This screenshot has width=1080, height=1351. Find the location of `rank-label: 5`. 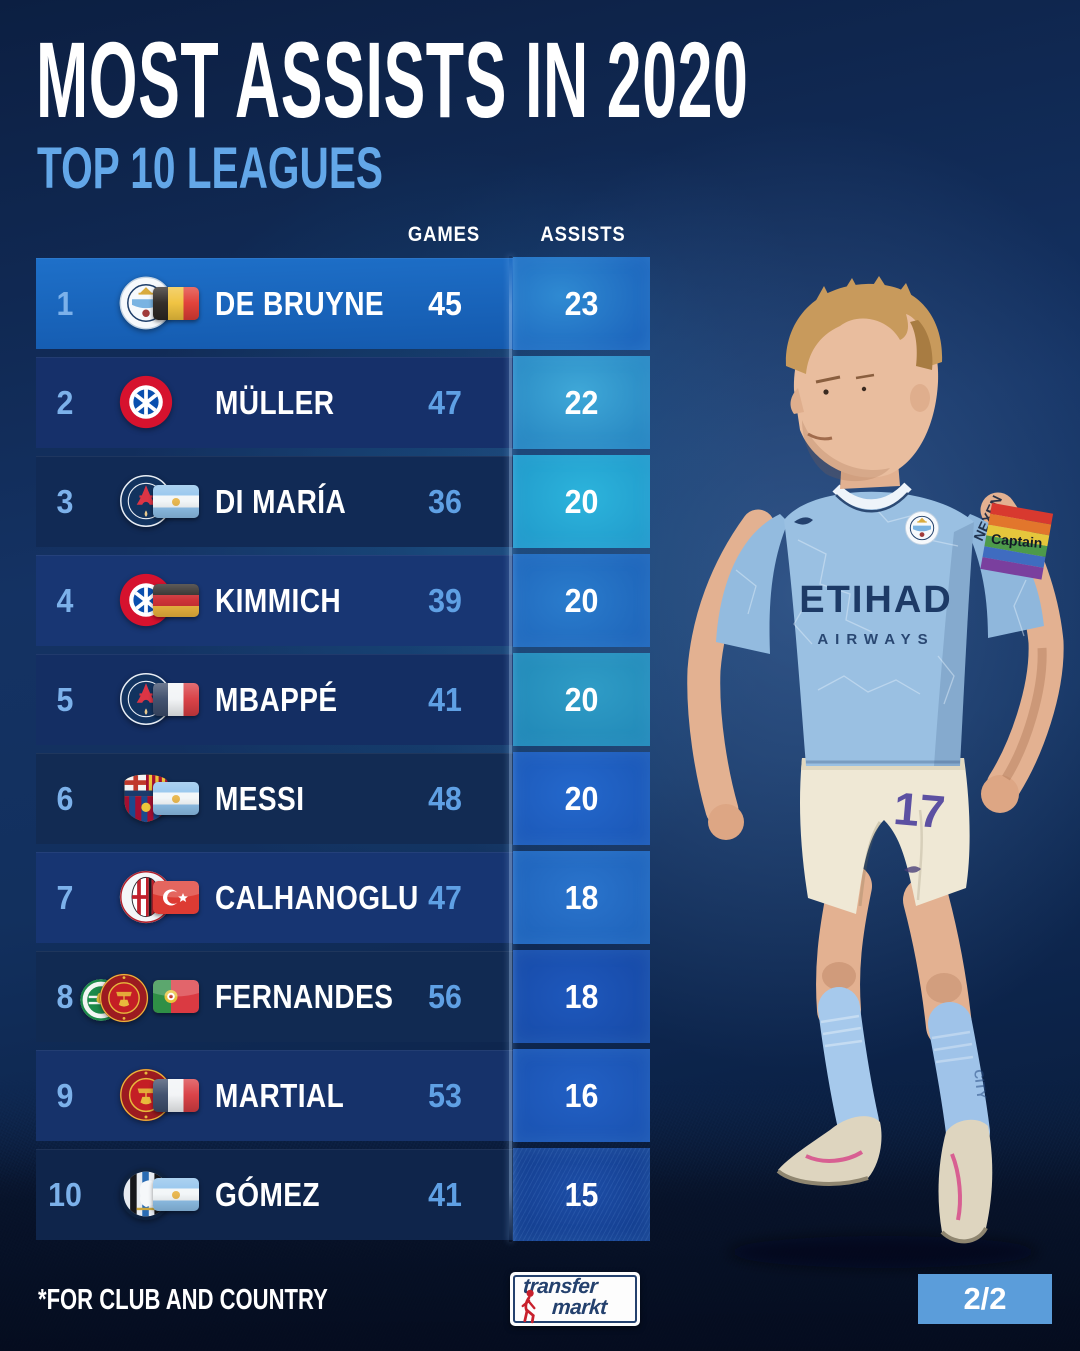

rank-label: 5 is located at coordinates (65, 699).